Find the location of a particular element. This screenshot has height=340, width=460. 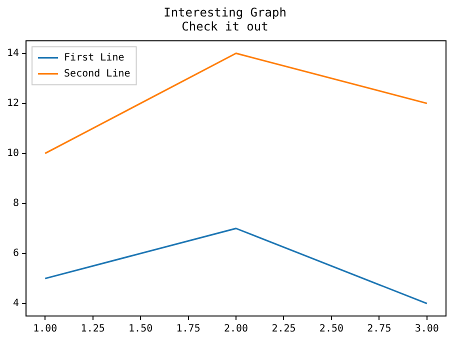

y-tick-label: 12 is located at coordinates (13, 103).